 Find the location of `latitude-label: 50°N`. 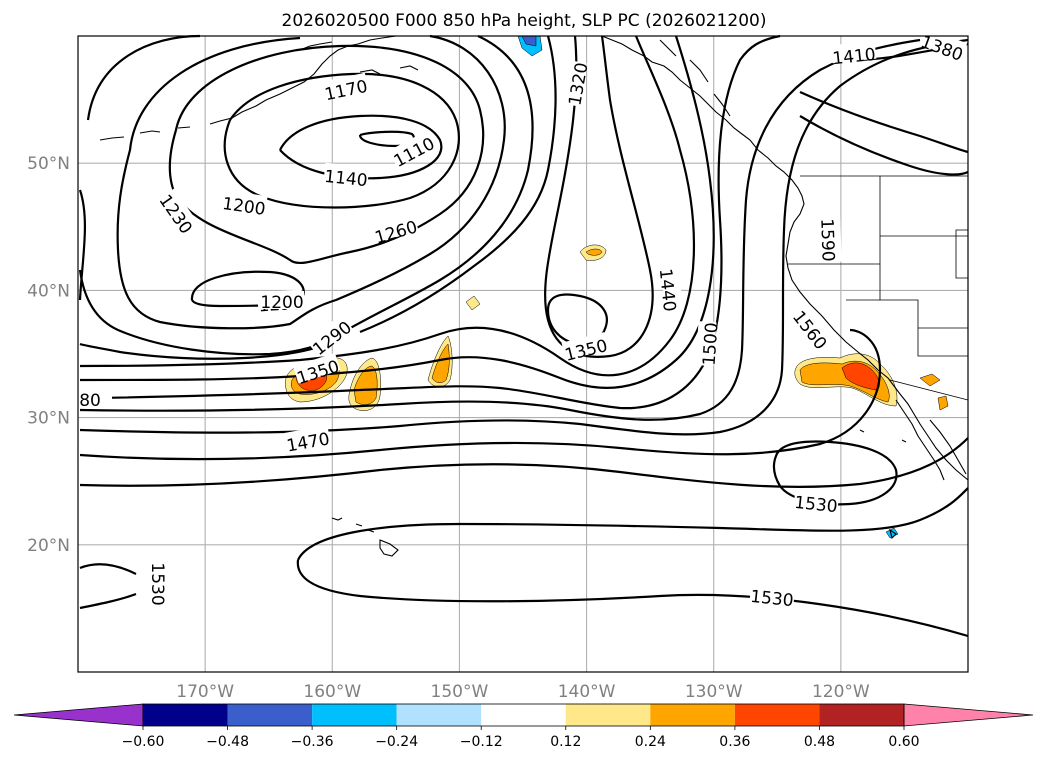

latitude-label: 50°N is located at coordinates (48, 164).